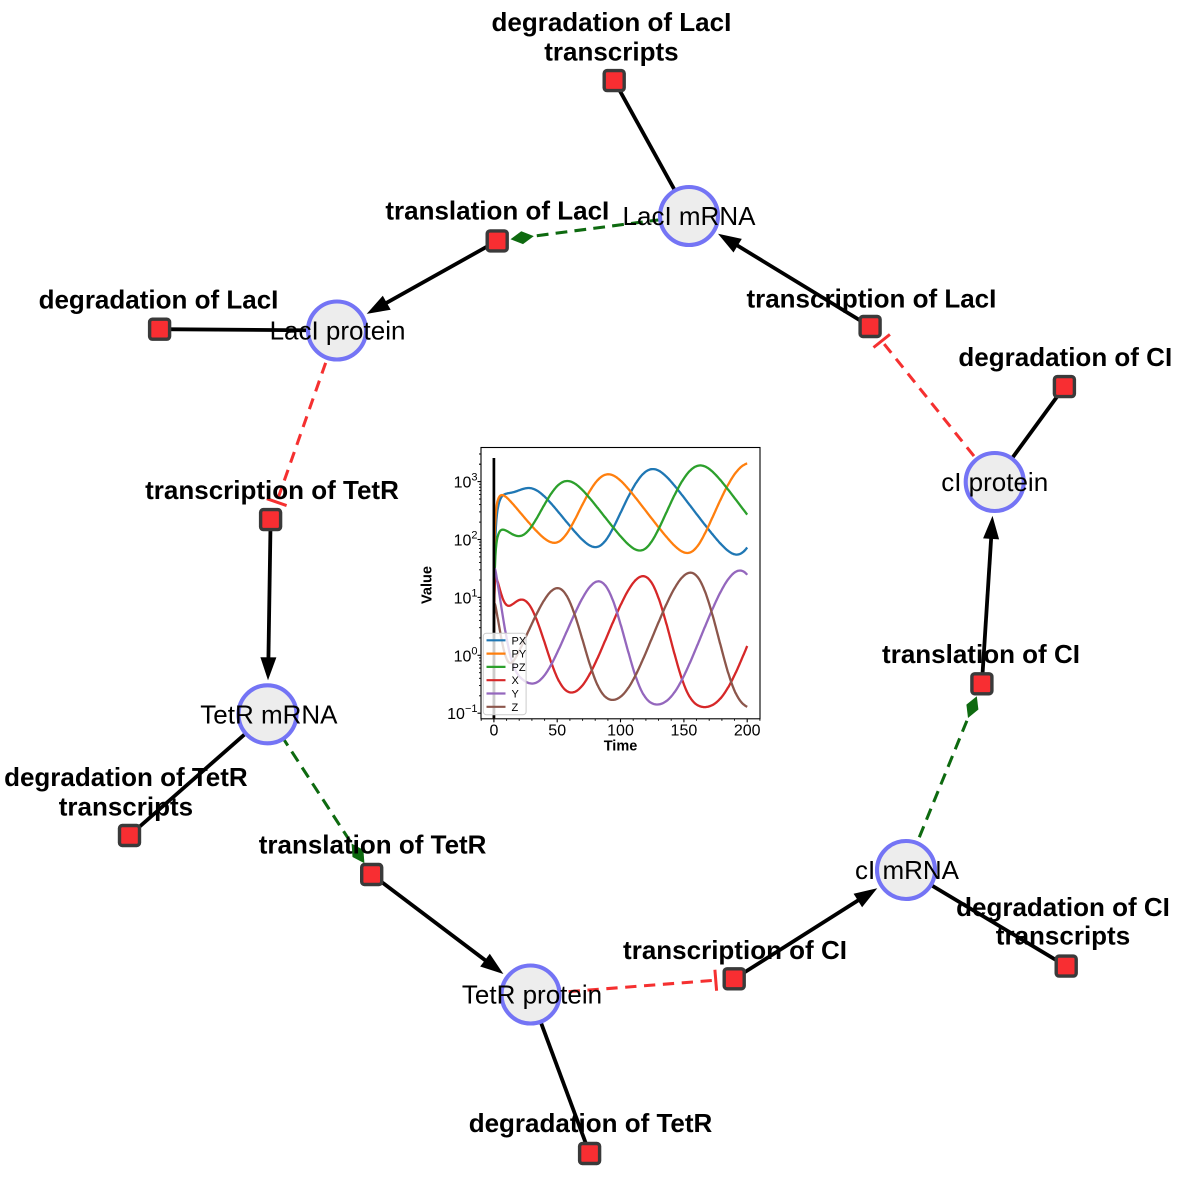  Describe the element at coordinates (907, 870) in the screenshot. I see `svg-text: cI mRNA` at that location.